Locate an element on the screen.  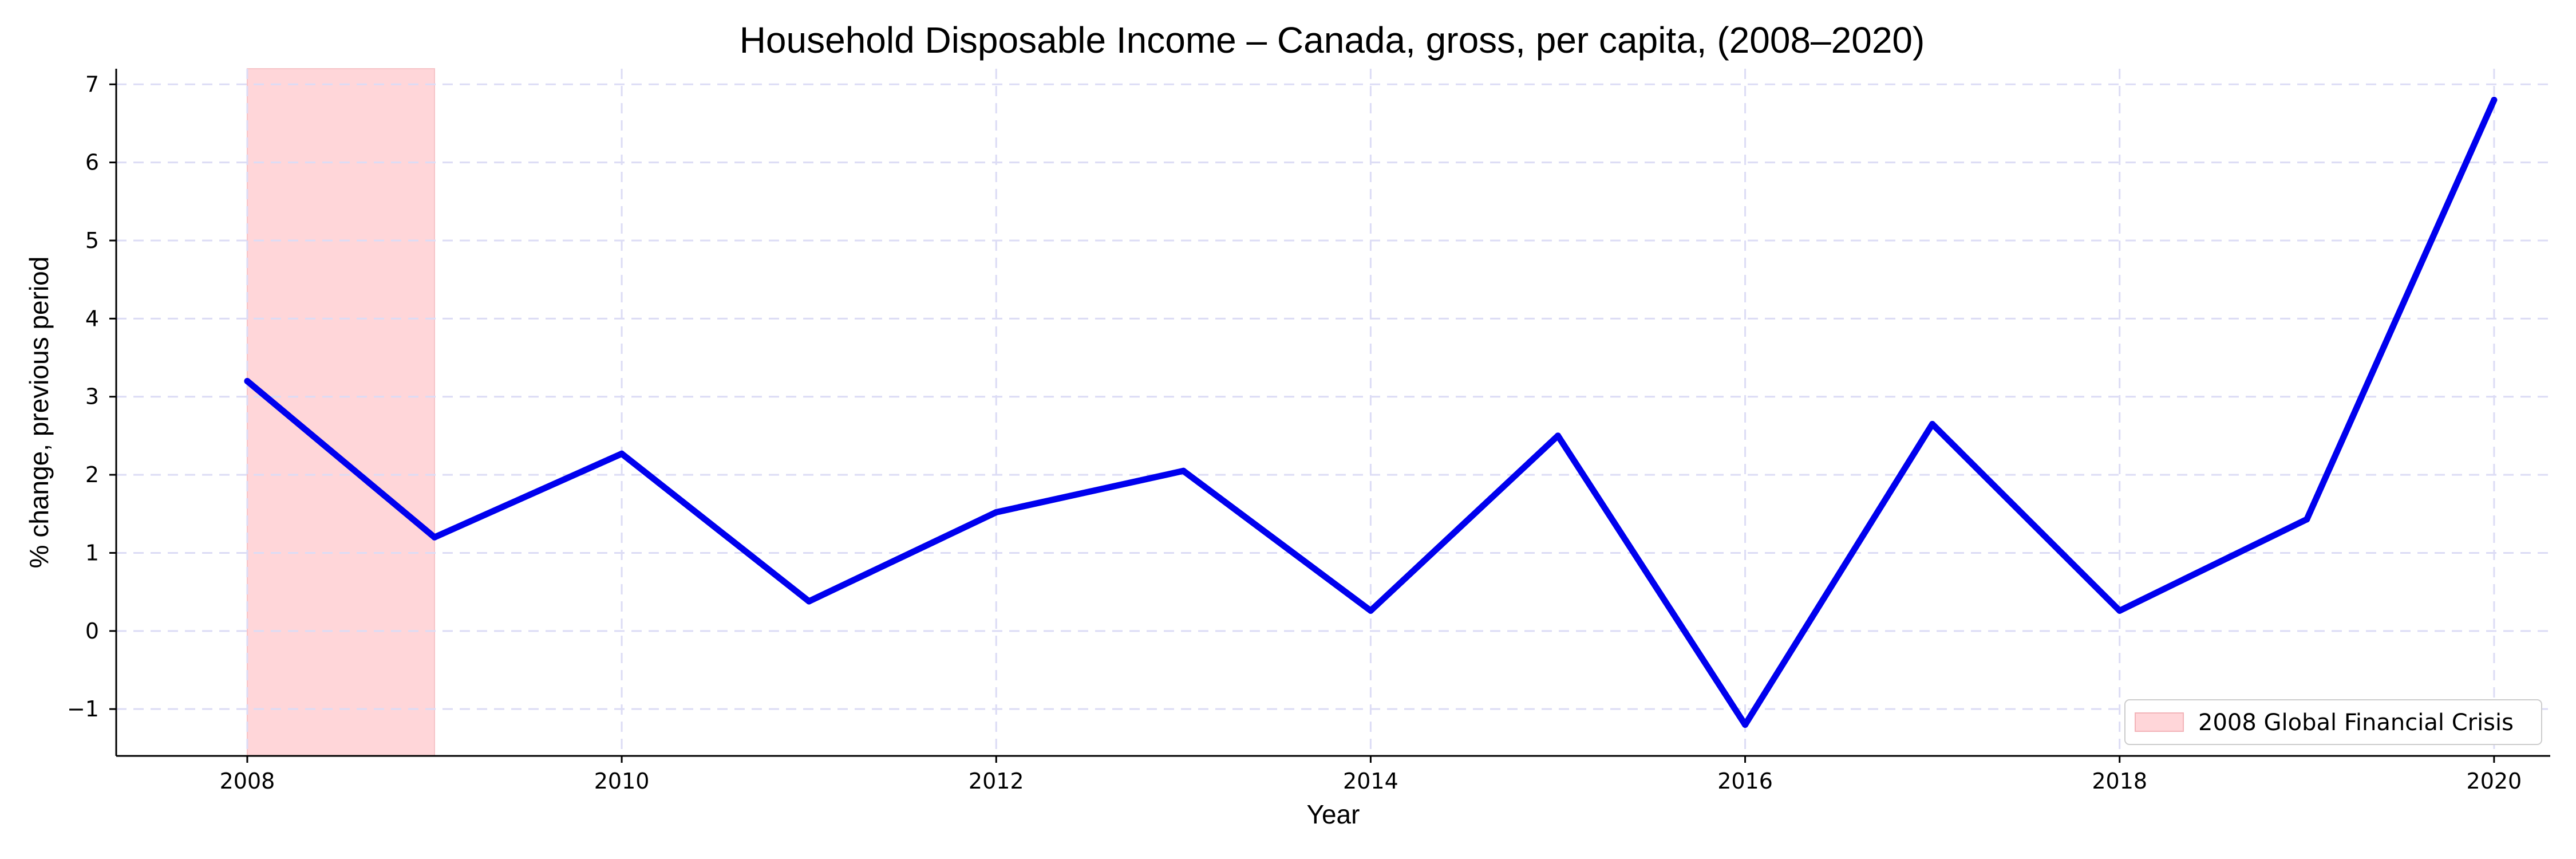
y-tick-label-7: 7 is located at coordinates (92, 84).